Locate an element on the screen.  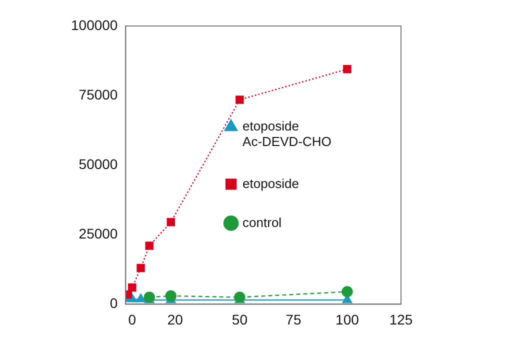
legend-label: control is located at coordinates (262, 222).